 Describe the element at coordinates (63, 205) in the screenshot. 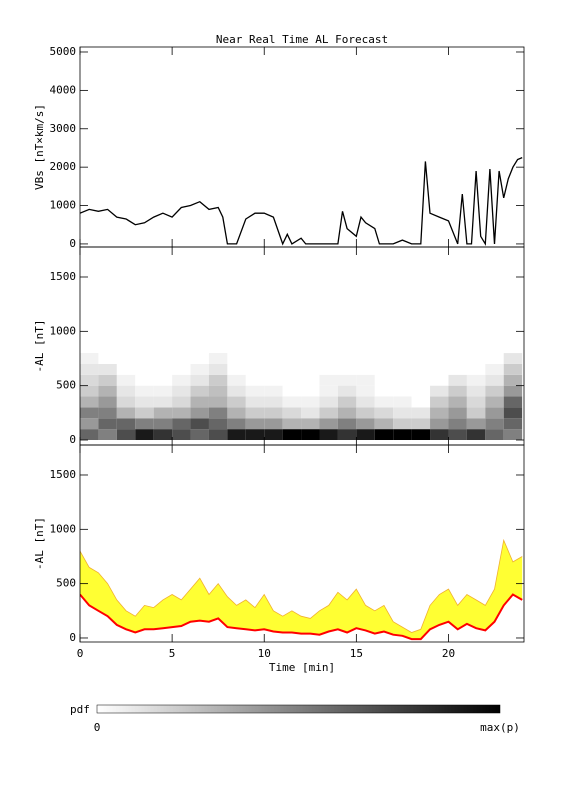

I see `y-tick-label: 1000` at that location.